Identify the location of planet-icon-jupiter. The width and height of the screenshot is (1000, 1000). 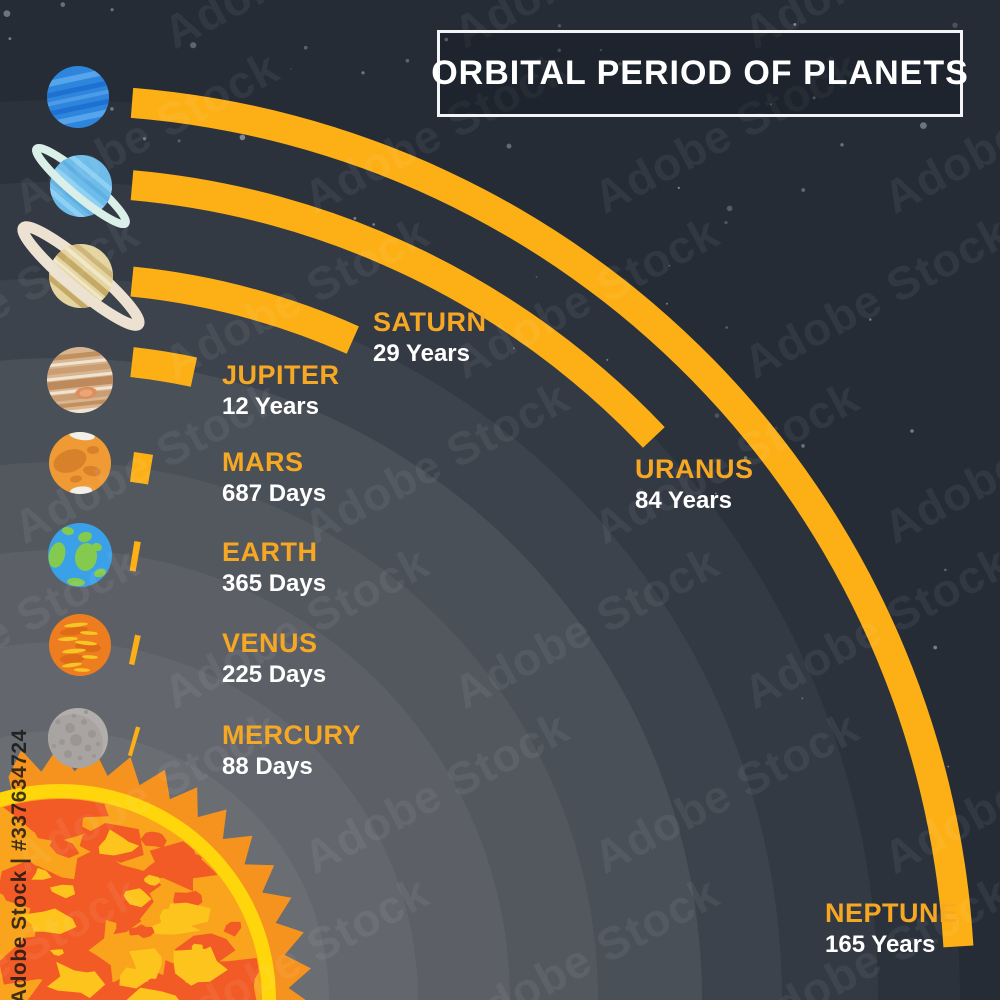
(80, 382).